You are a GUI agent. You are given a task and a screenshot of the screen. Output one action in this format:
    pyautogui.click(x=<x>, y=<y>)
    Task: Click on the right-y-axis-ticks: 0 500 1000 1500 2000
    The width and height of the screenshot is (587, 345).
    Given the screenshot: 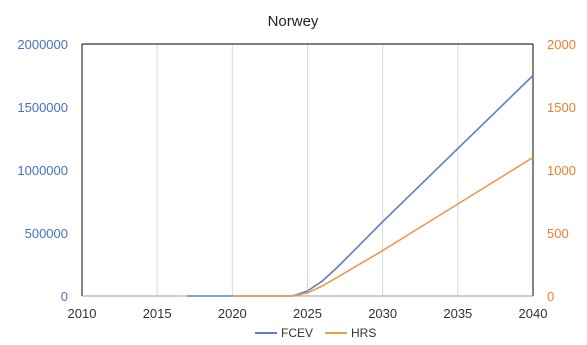 What is the action you would take?
    pyautogui.click(x=561, y=170)
    